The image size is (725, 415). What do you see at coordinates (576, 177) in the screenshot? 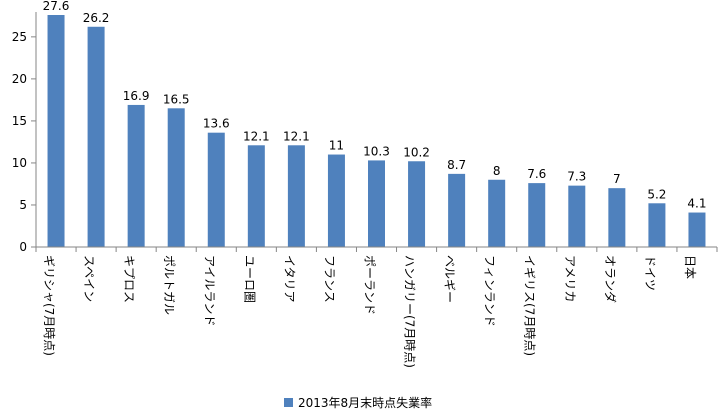
I see `data-label: 7.3` at bounding box center [576, 177].